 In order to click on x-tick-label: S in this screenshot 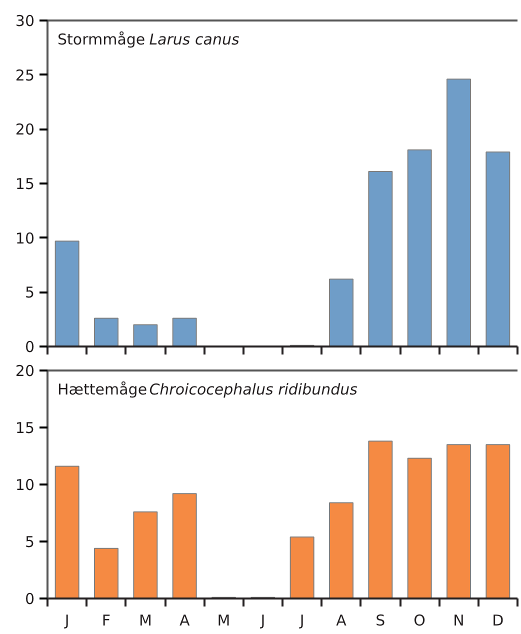, I will do `click(381, 621)`.